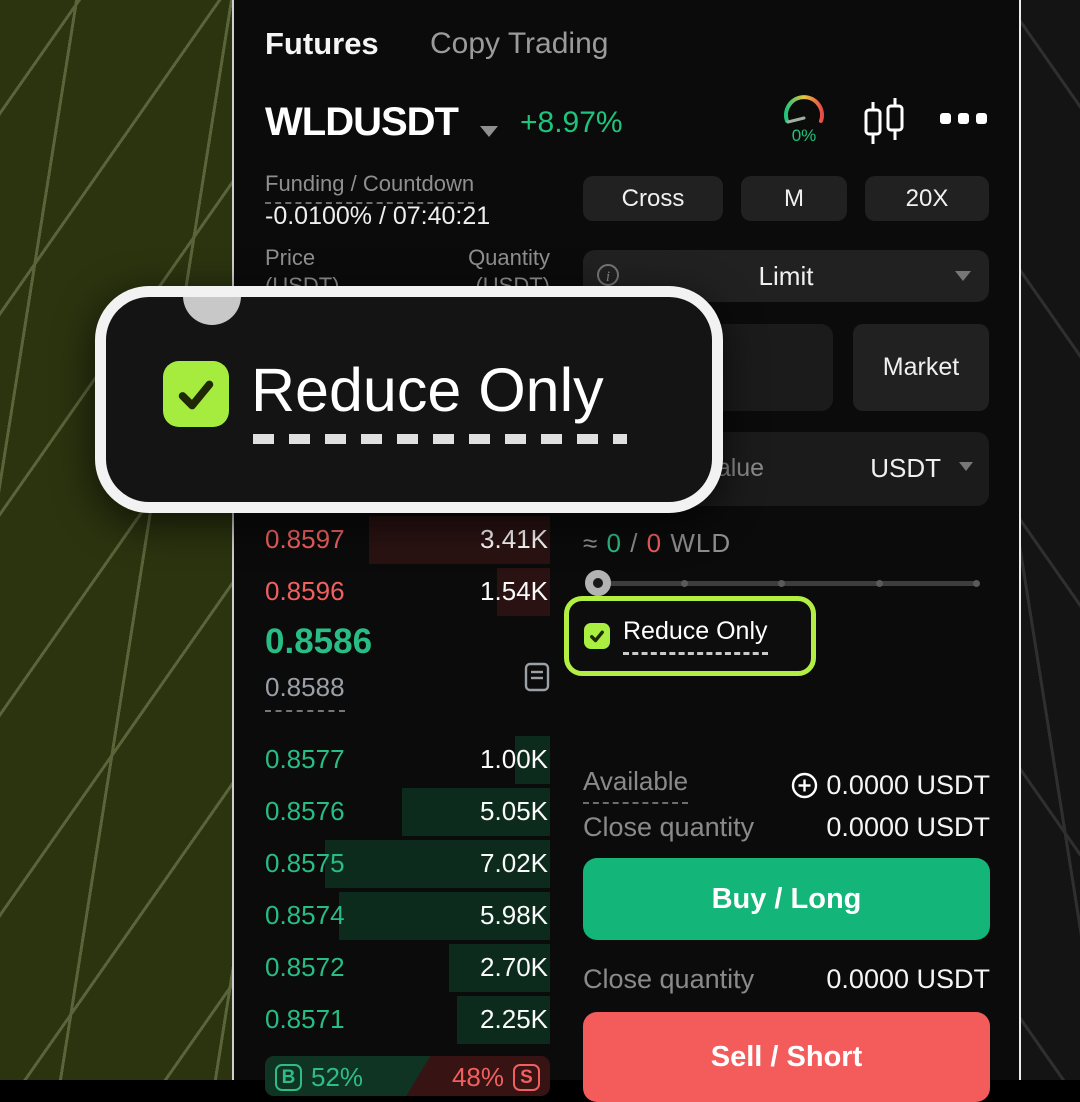 The image size is (1080, 1102). I want to click on close-quantity-label: Close quantity, so click(669, 827).